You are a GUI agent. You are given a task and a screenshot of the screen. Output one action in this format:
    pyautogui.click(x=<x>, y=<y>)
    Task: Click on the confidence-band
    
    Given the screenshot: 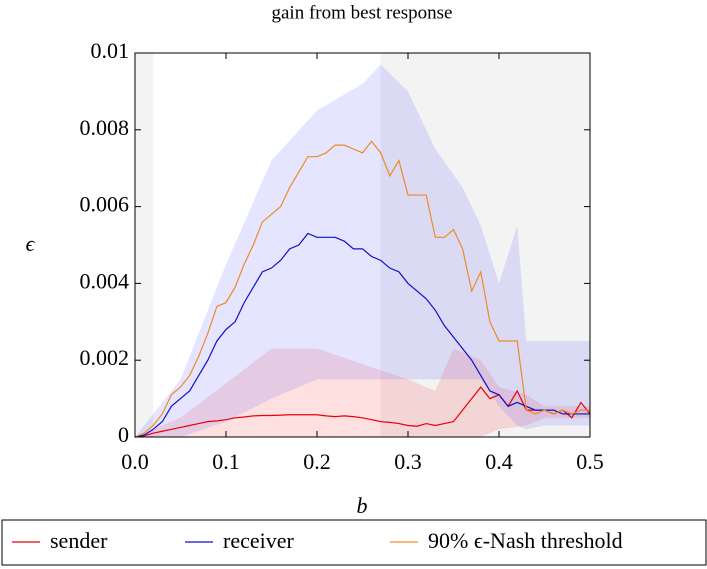 What is the action you would take?
    pyautogui.click(x=362, y=392)
    